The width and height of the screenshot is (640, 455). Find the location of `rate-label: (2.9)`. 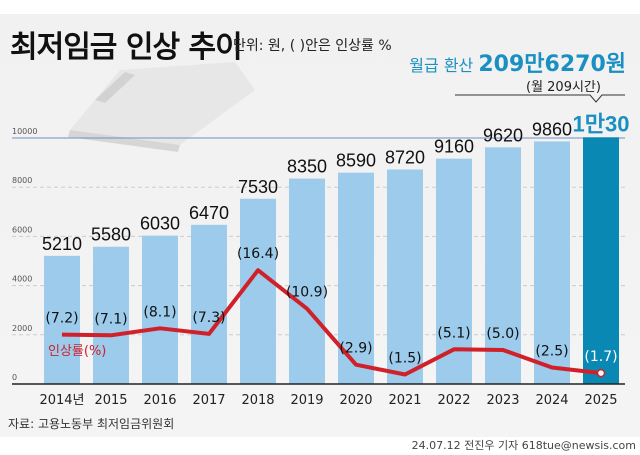

rate-label: (2.9) is located at coordinates (355, 349).